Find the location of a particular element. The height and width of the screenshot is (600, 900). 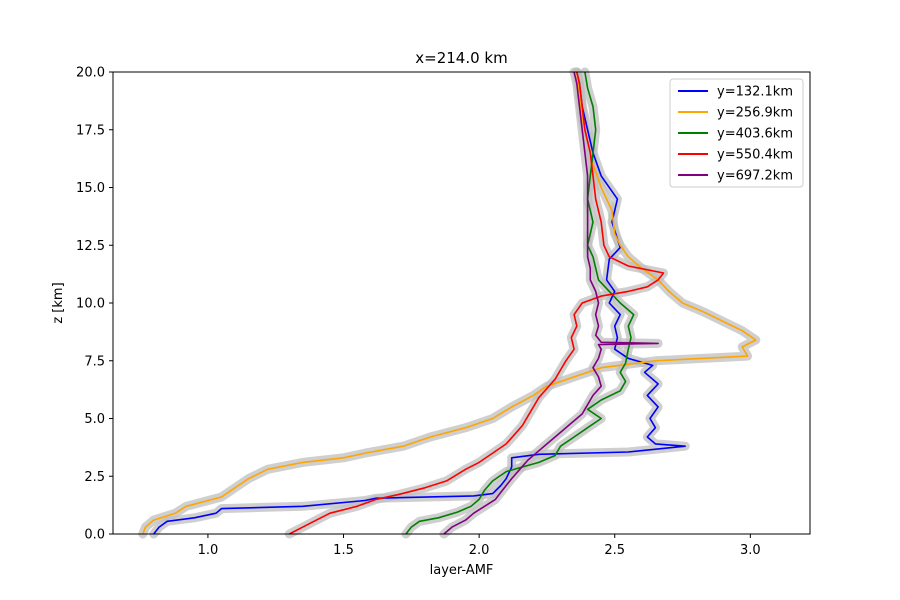

legend-entry: y=697.2km is located at coordinates (755, 176).